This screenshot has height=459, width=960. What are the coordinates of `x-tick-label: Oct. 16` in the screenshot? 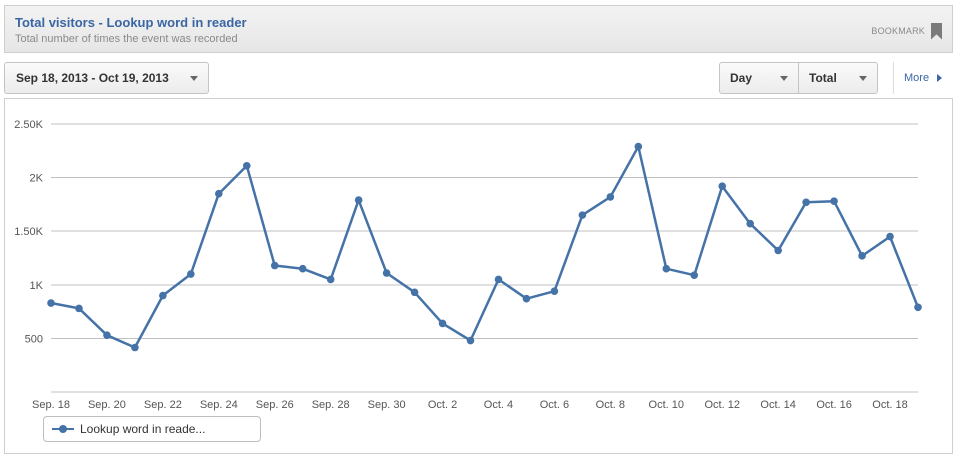 It's located at (833, 405).